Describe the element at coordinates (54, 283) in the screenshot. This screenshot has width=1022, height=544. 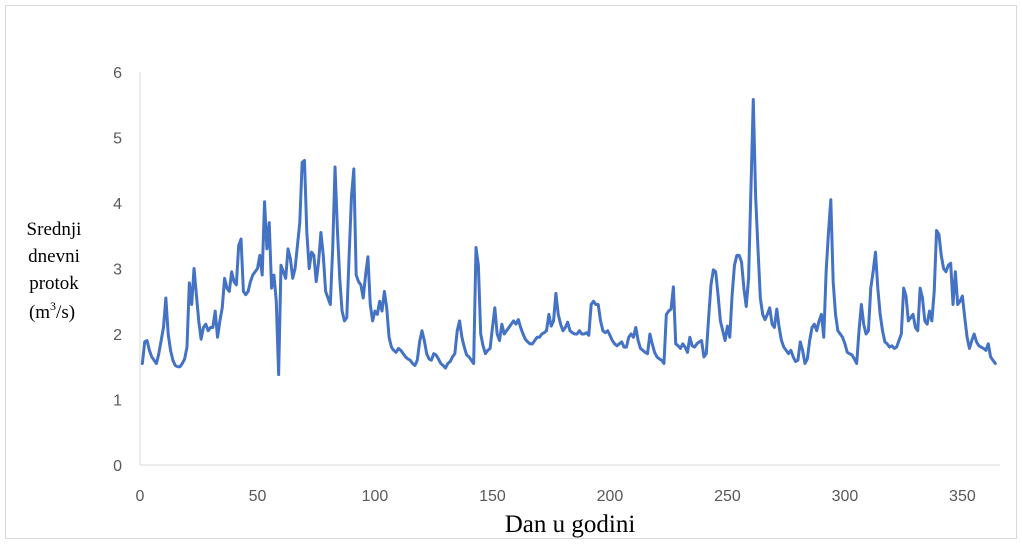
I see `y-axis-label-line-3: protok` at that location.